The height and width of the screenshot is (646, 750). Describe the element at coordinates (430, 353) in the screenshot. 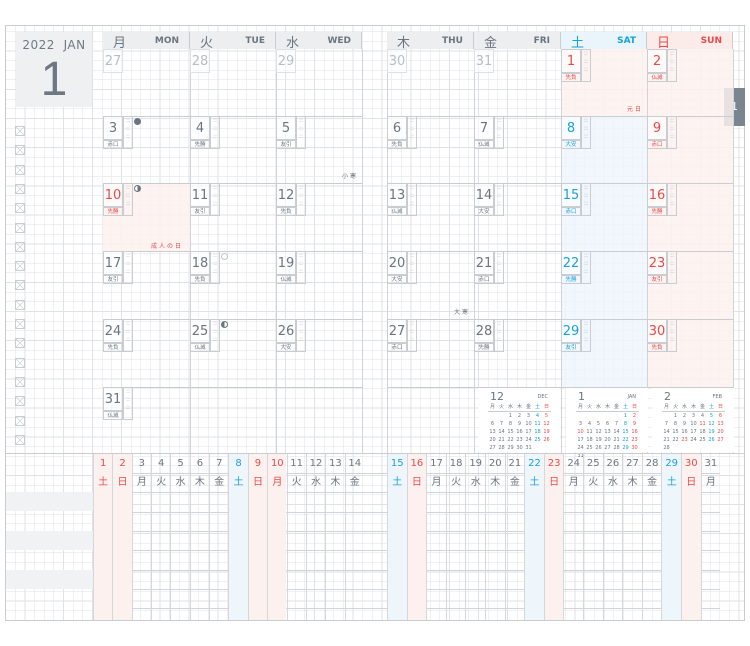

I see `day-cell: 27:::::: 赤口` at that location.